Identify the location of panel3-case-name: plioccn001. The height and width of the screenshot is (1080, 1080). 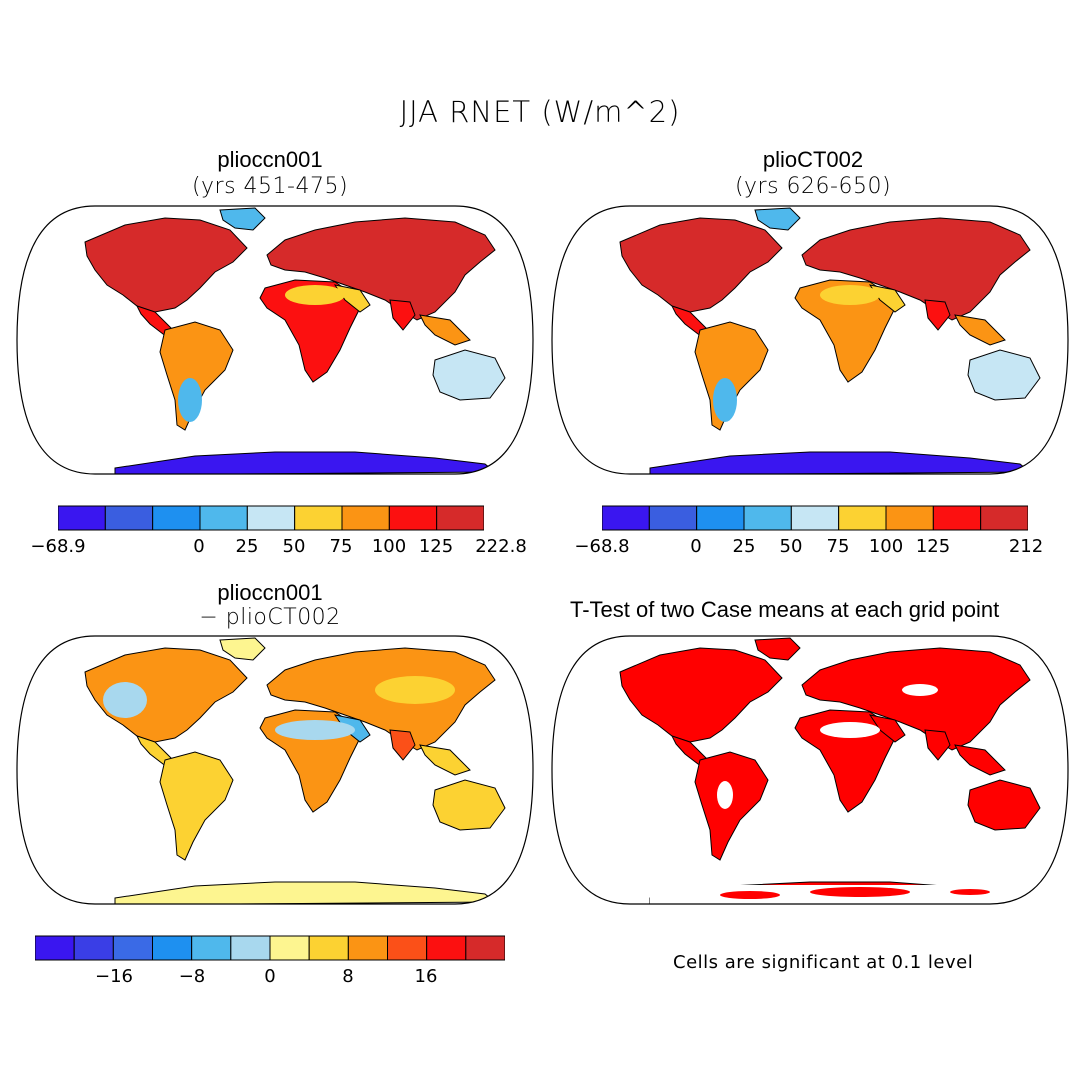
(270, 592).